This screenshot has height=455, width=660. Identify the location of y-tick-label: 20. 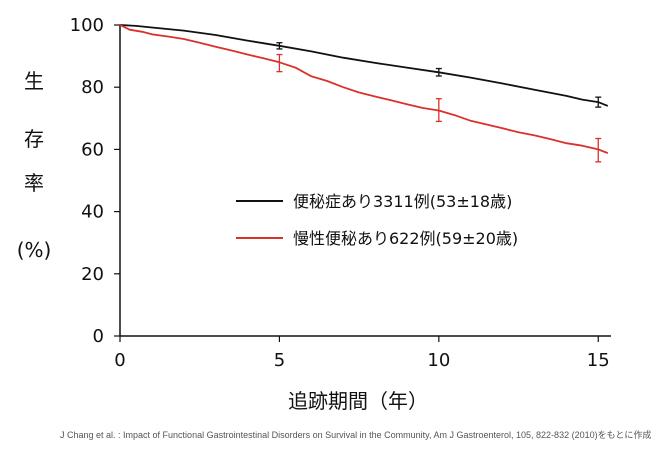
(92, 274).